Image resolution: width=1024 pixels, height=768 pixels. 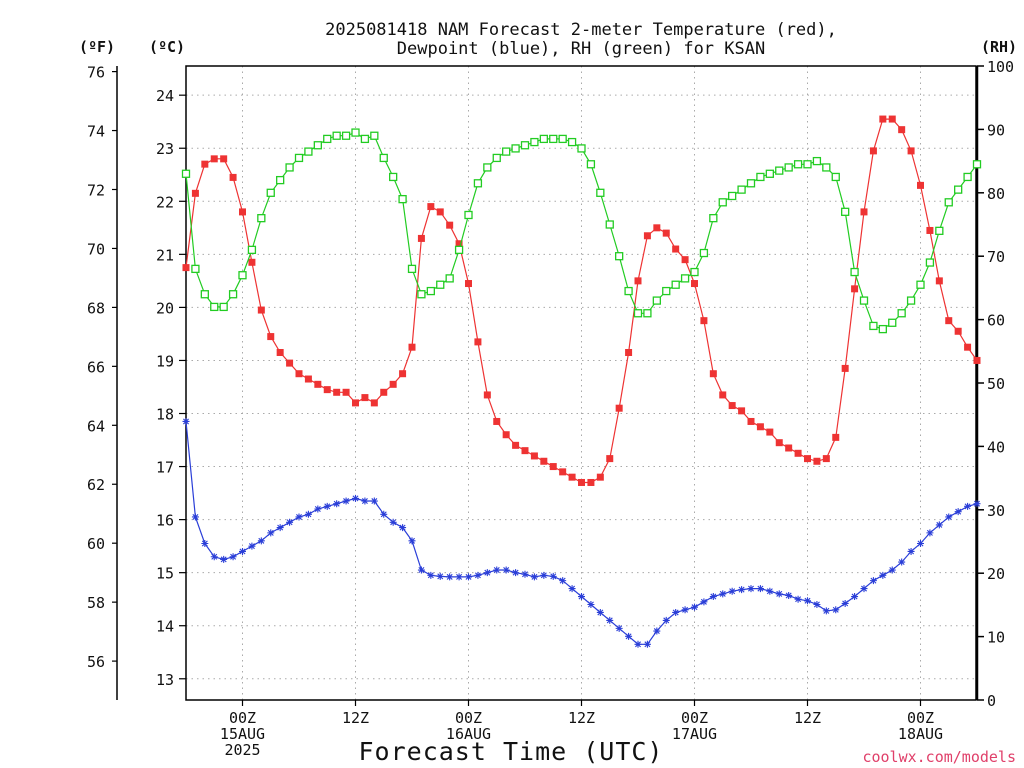 What do you see at coordinates (165, 255) in the screenshot?
I see `celsius-tick-label: 21` at bounding box center [165, 255].